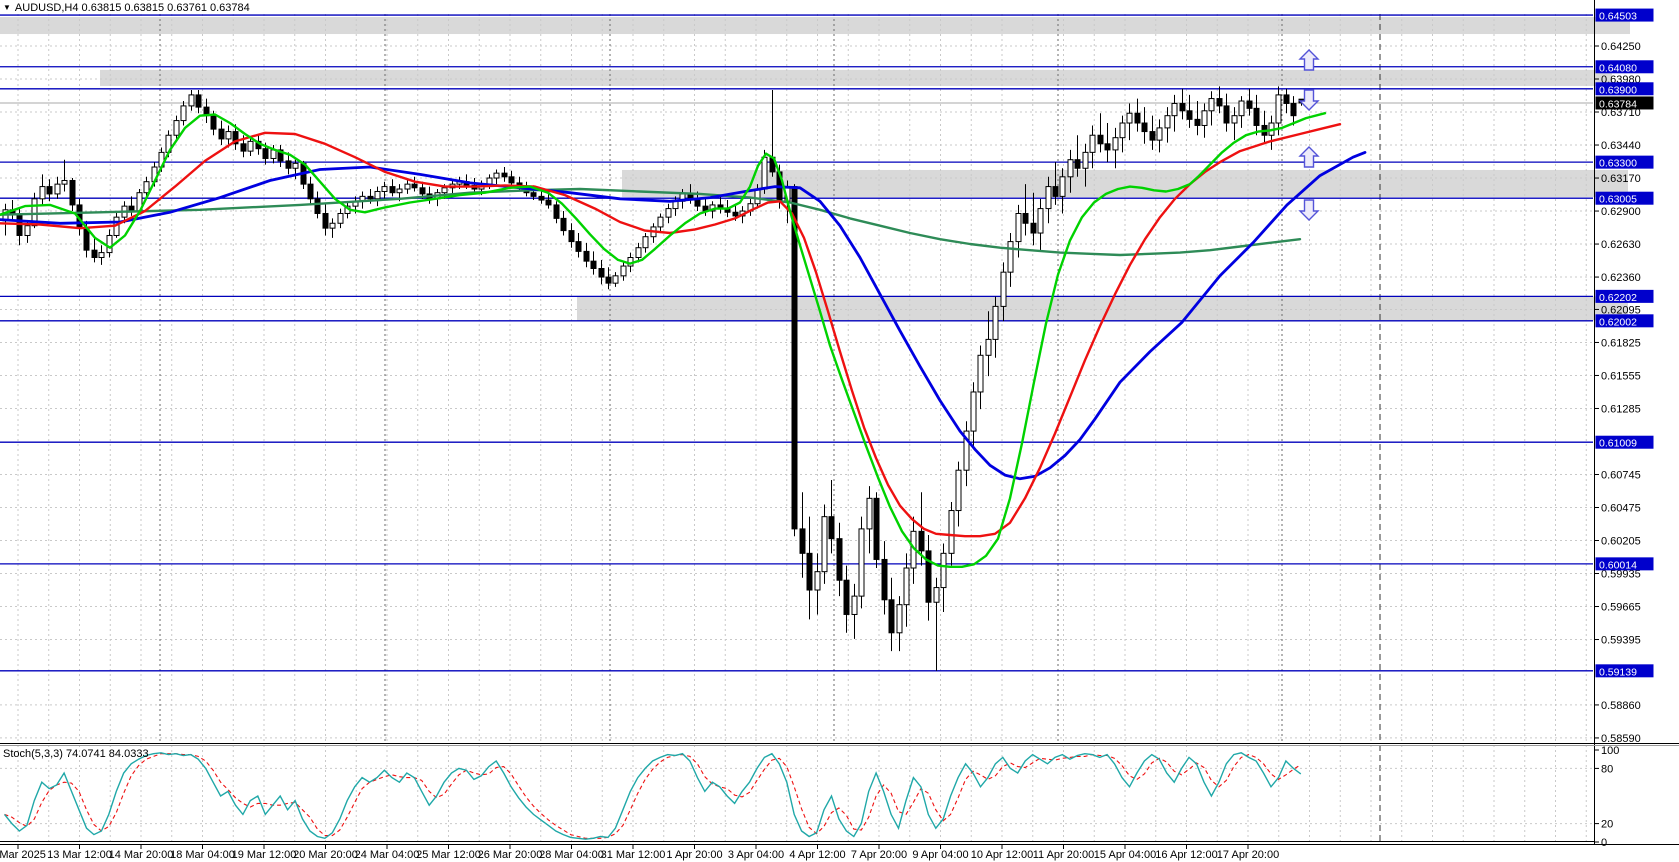  I want to click on time-axis-label: 10 Apr 12:00, so click(1002, 855).